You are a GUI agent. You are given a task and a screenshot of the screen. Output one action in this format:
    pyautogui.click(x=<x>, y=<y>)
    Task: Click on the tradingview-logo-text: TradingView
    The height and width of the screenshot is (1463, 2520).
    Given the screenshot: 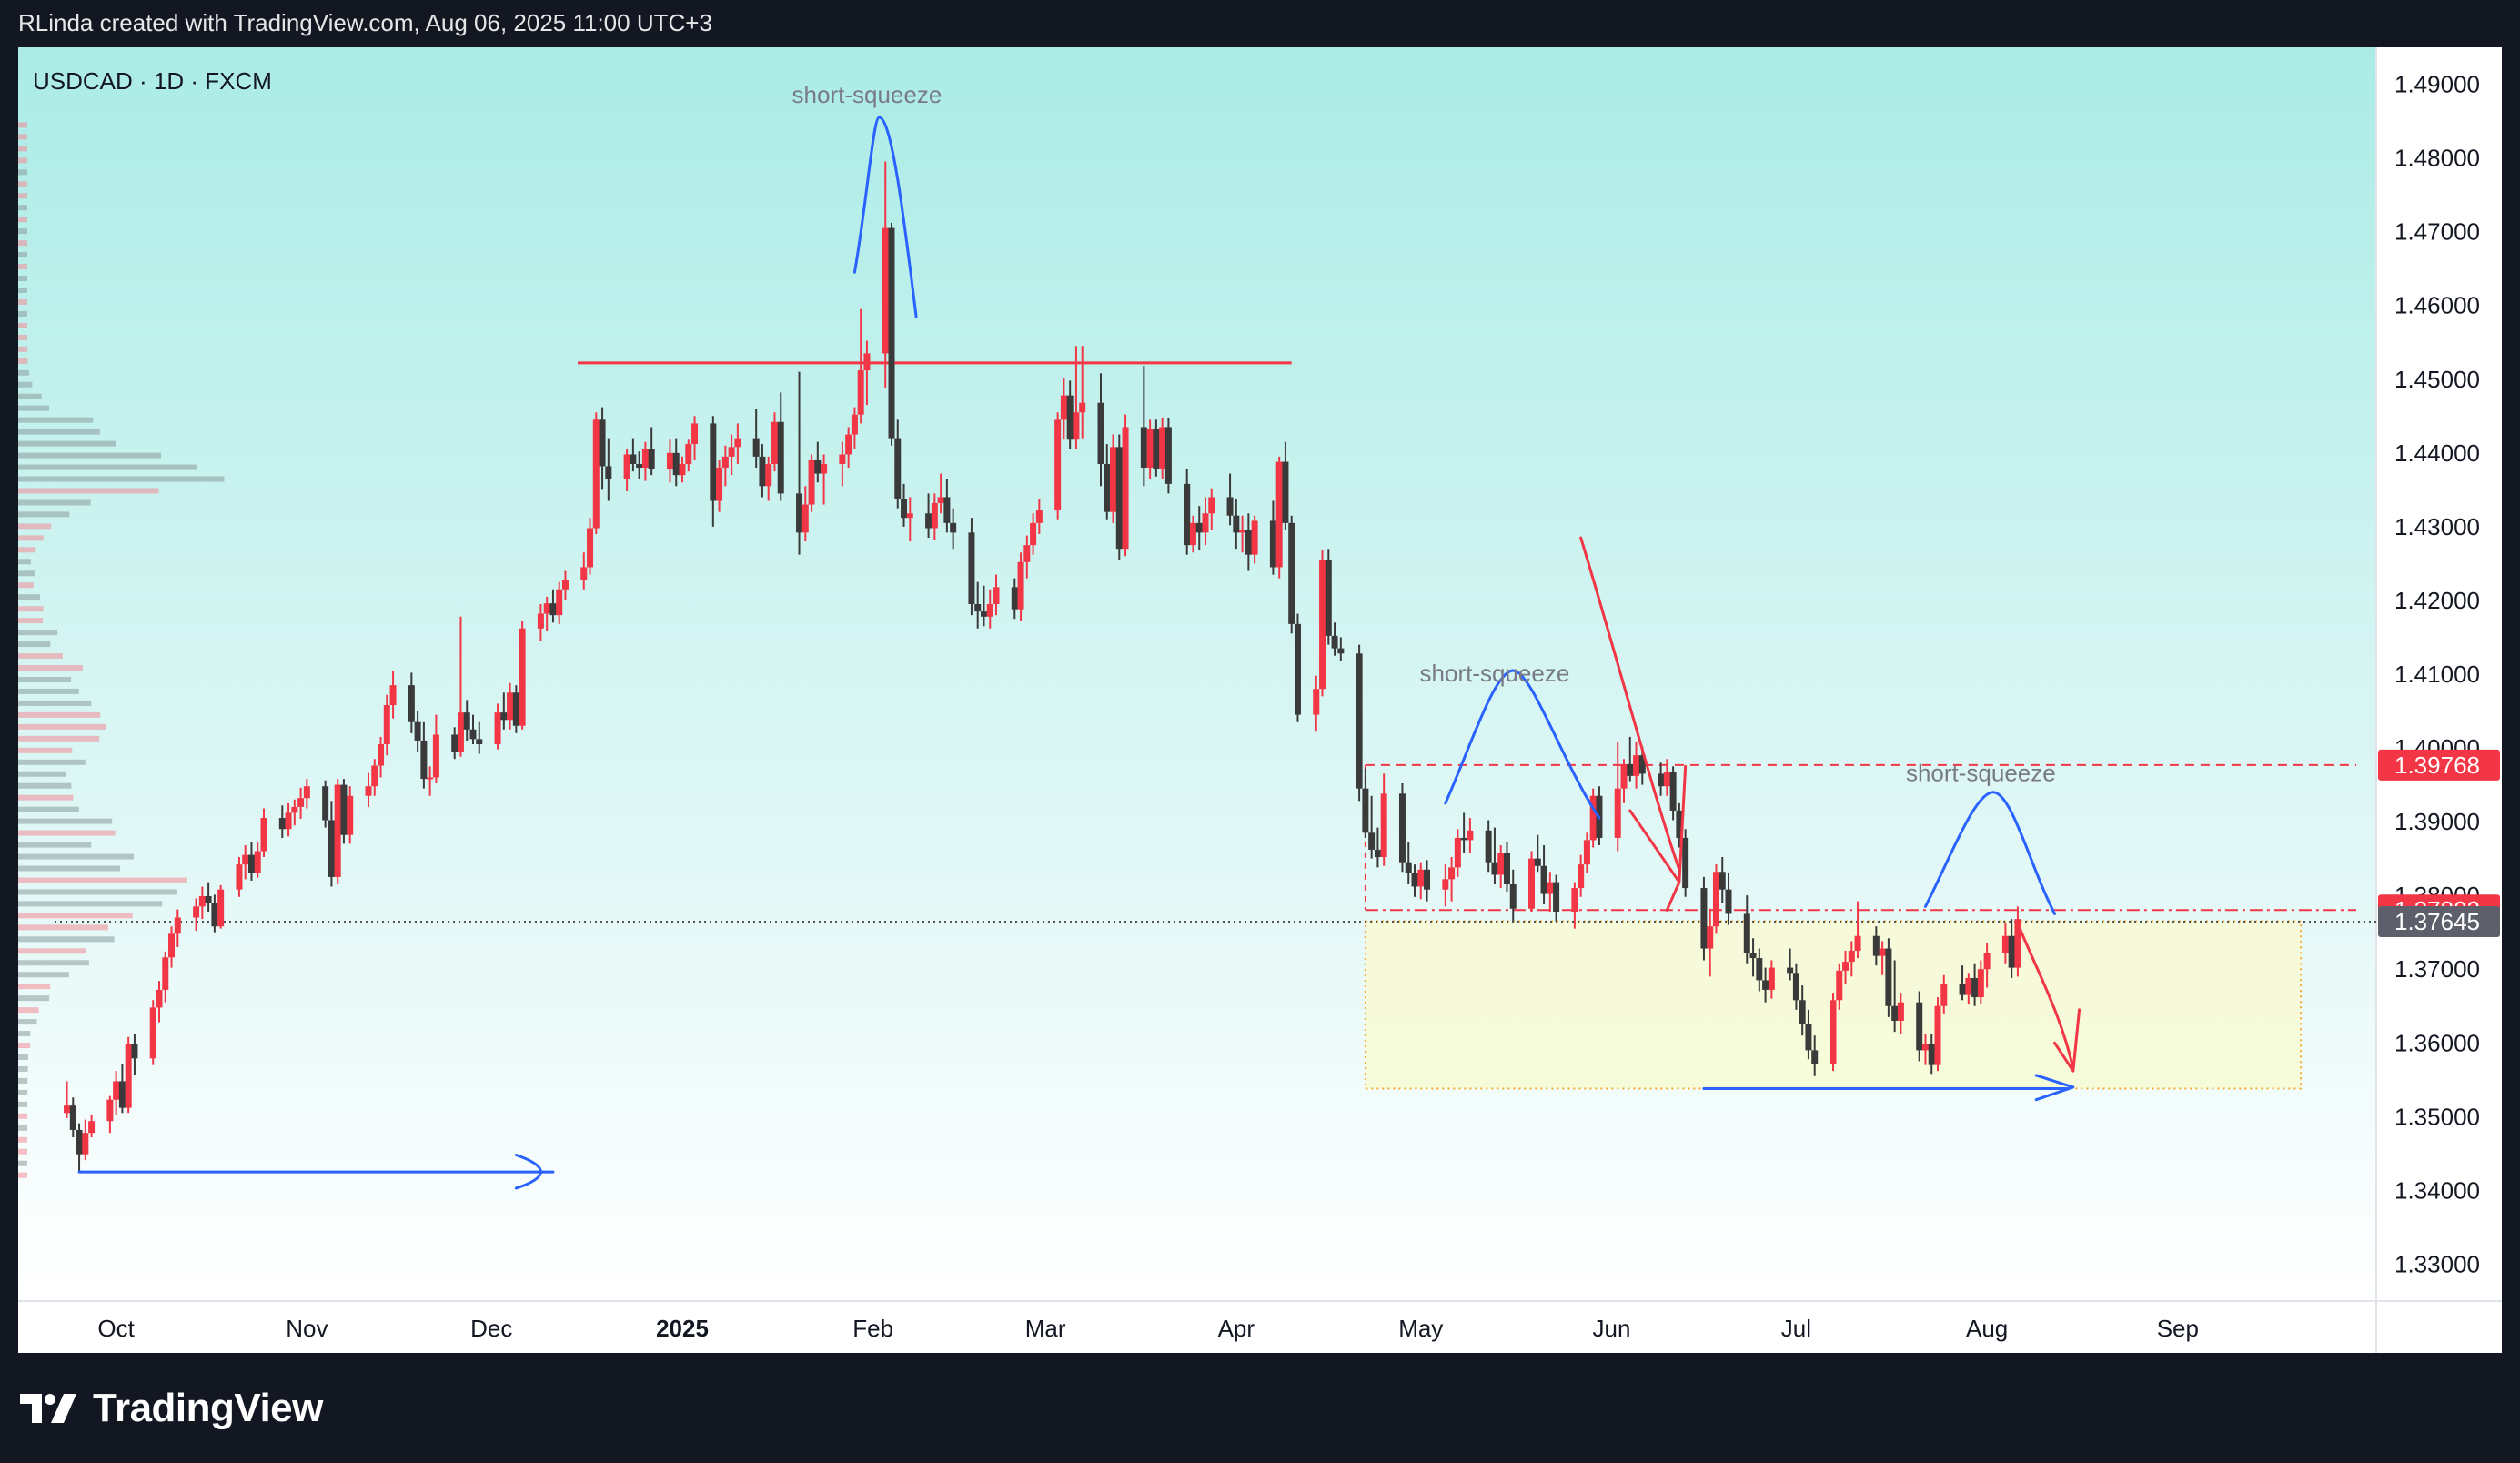 What is the action you would take?
    pyautogui.click(x=208, y=1408)
    